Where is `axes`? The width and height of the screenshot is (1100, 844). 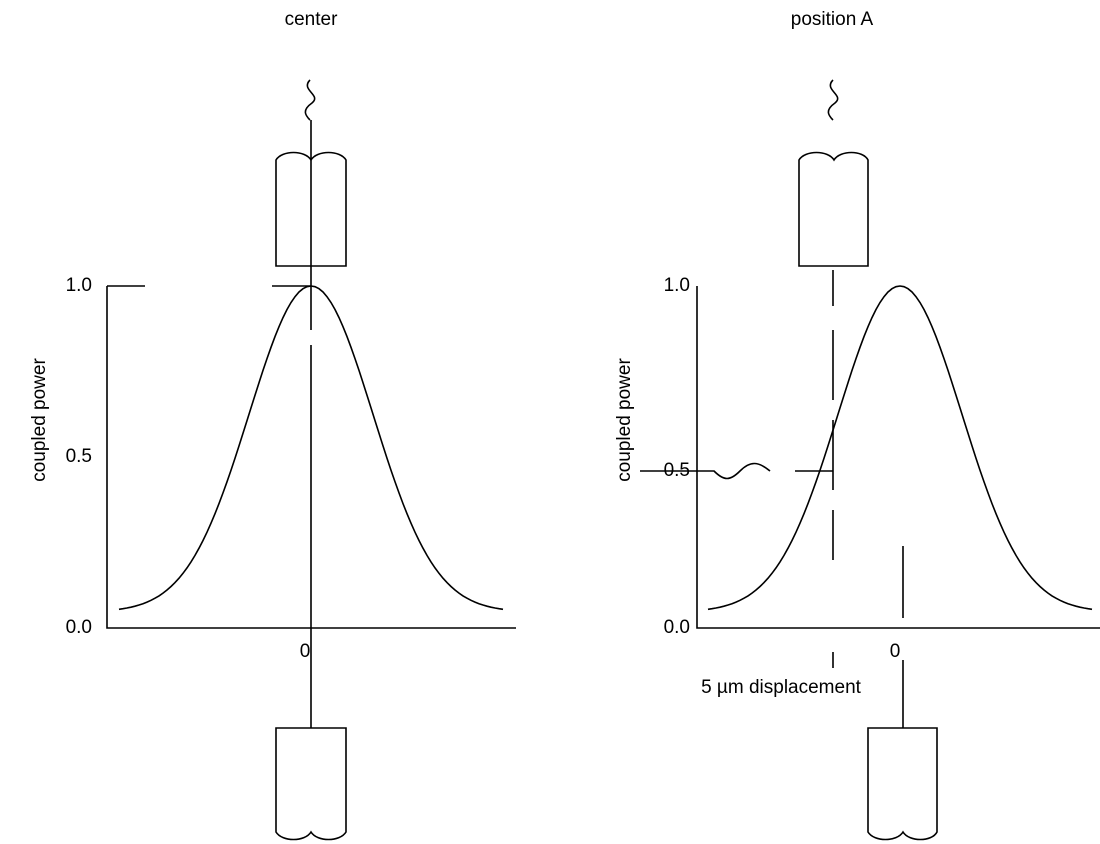
axes is located at coordinates (898, 457).